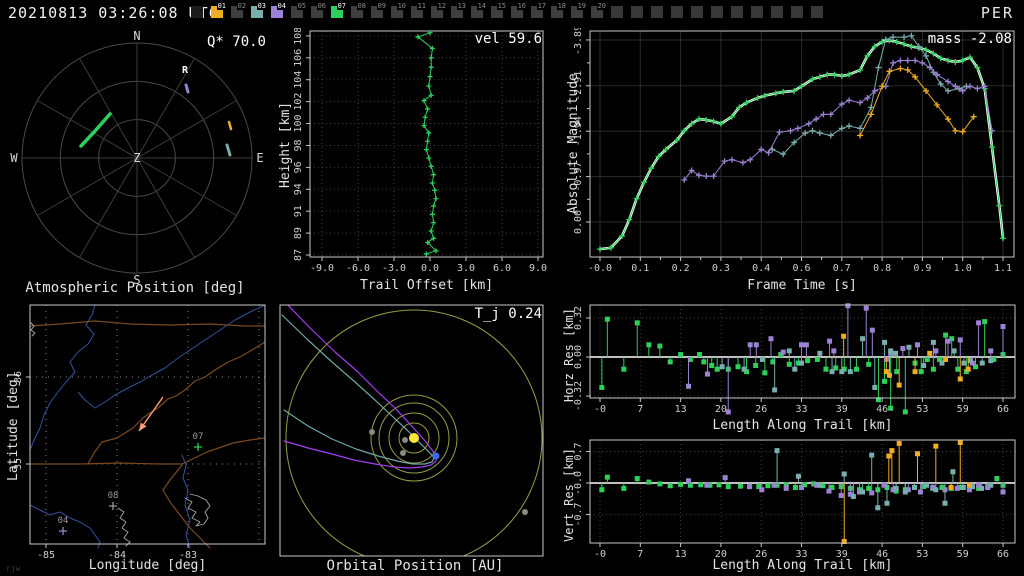  Describe the element at coordinates (539, 10) in the screenshot. I see `station-slot-17: 17` at that location.